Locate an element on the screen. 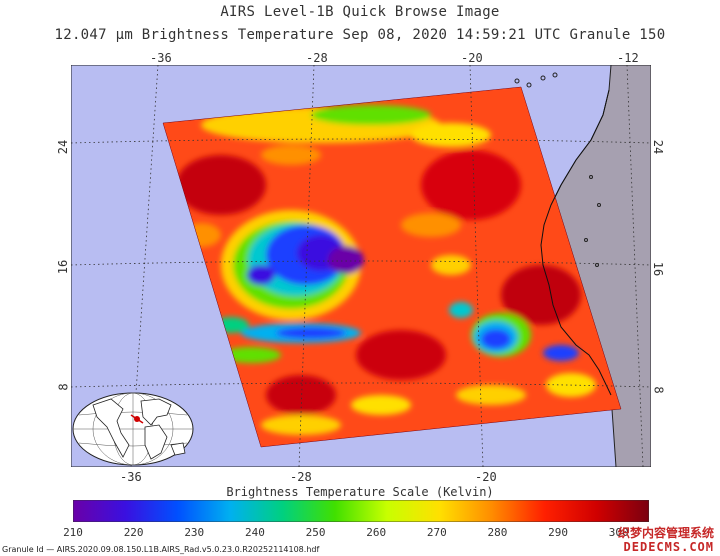 The image size is (720, 556). bottom-lon-tick: -36 is located at coordinates (131, 477).